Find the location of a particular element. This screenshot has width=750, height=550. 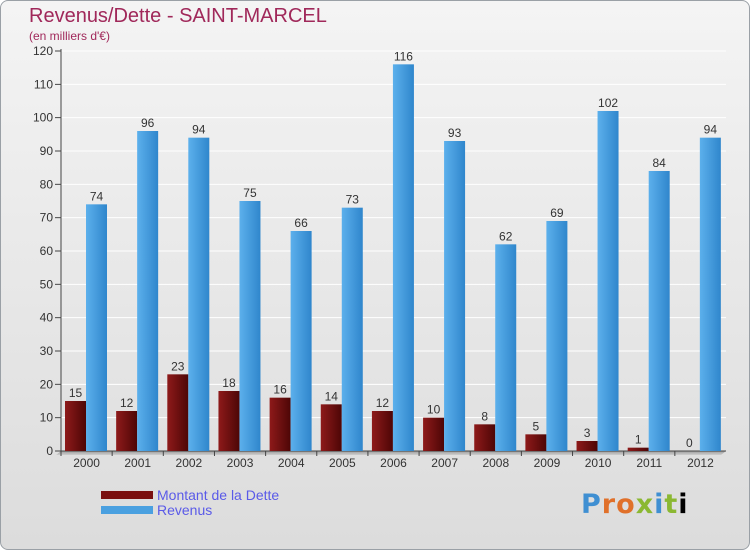

x-tick-label: 2010 is located at coordinates (598, 463).